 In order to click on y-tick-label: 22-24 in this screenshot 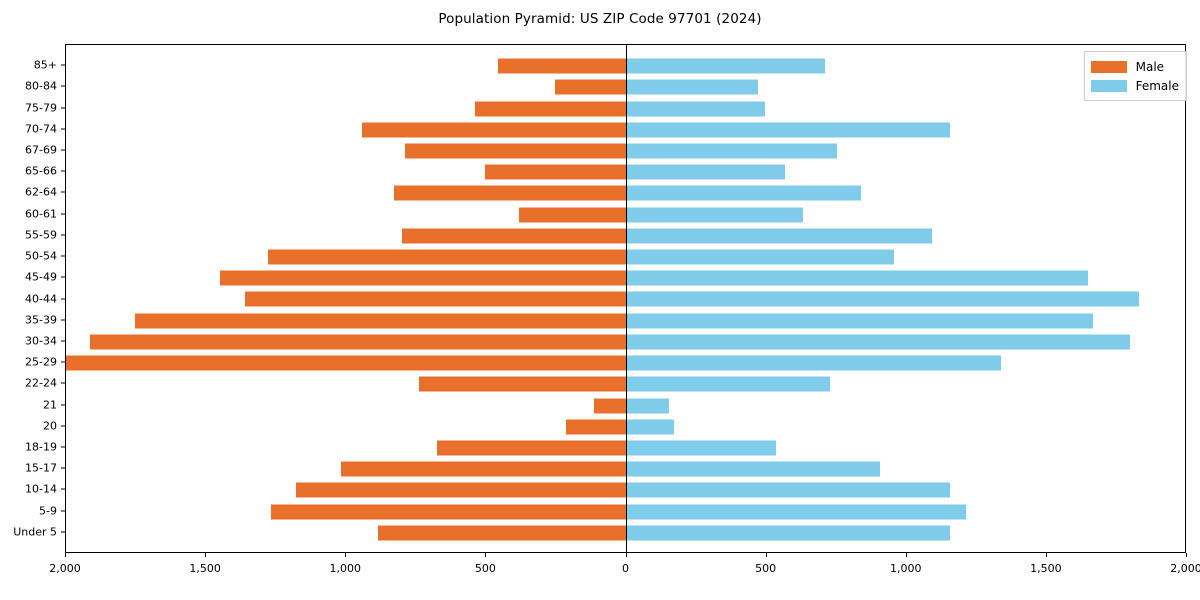, I will do `click(41, 383)`.